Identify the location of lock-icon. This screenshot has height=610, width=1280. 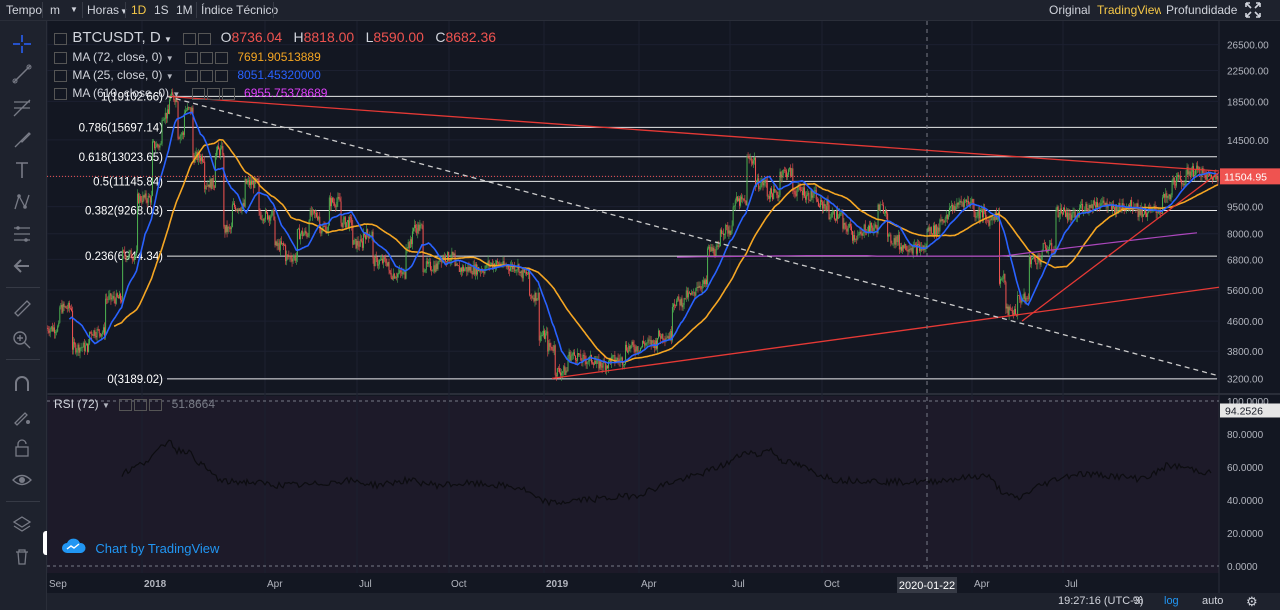
(22, 448).